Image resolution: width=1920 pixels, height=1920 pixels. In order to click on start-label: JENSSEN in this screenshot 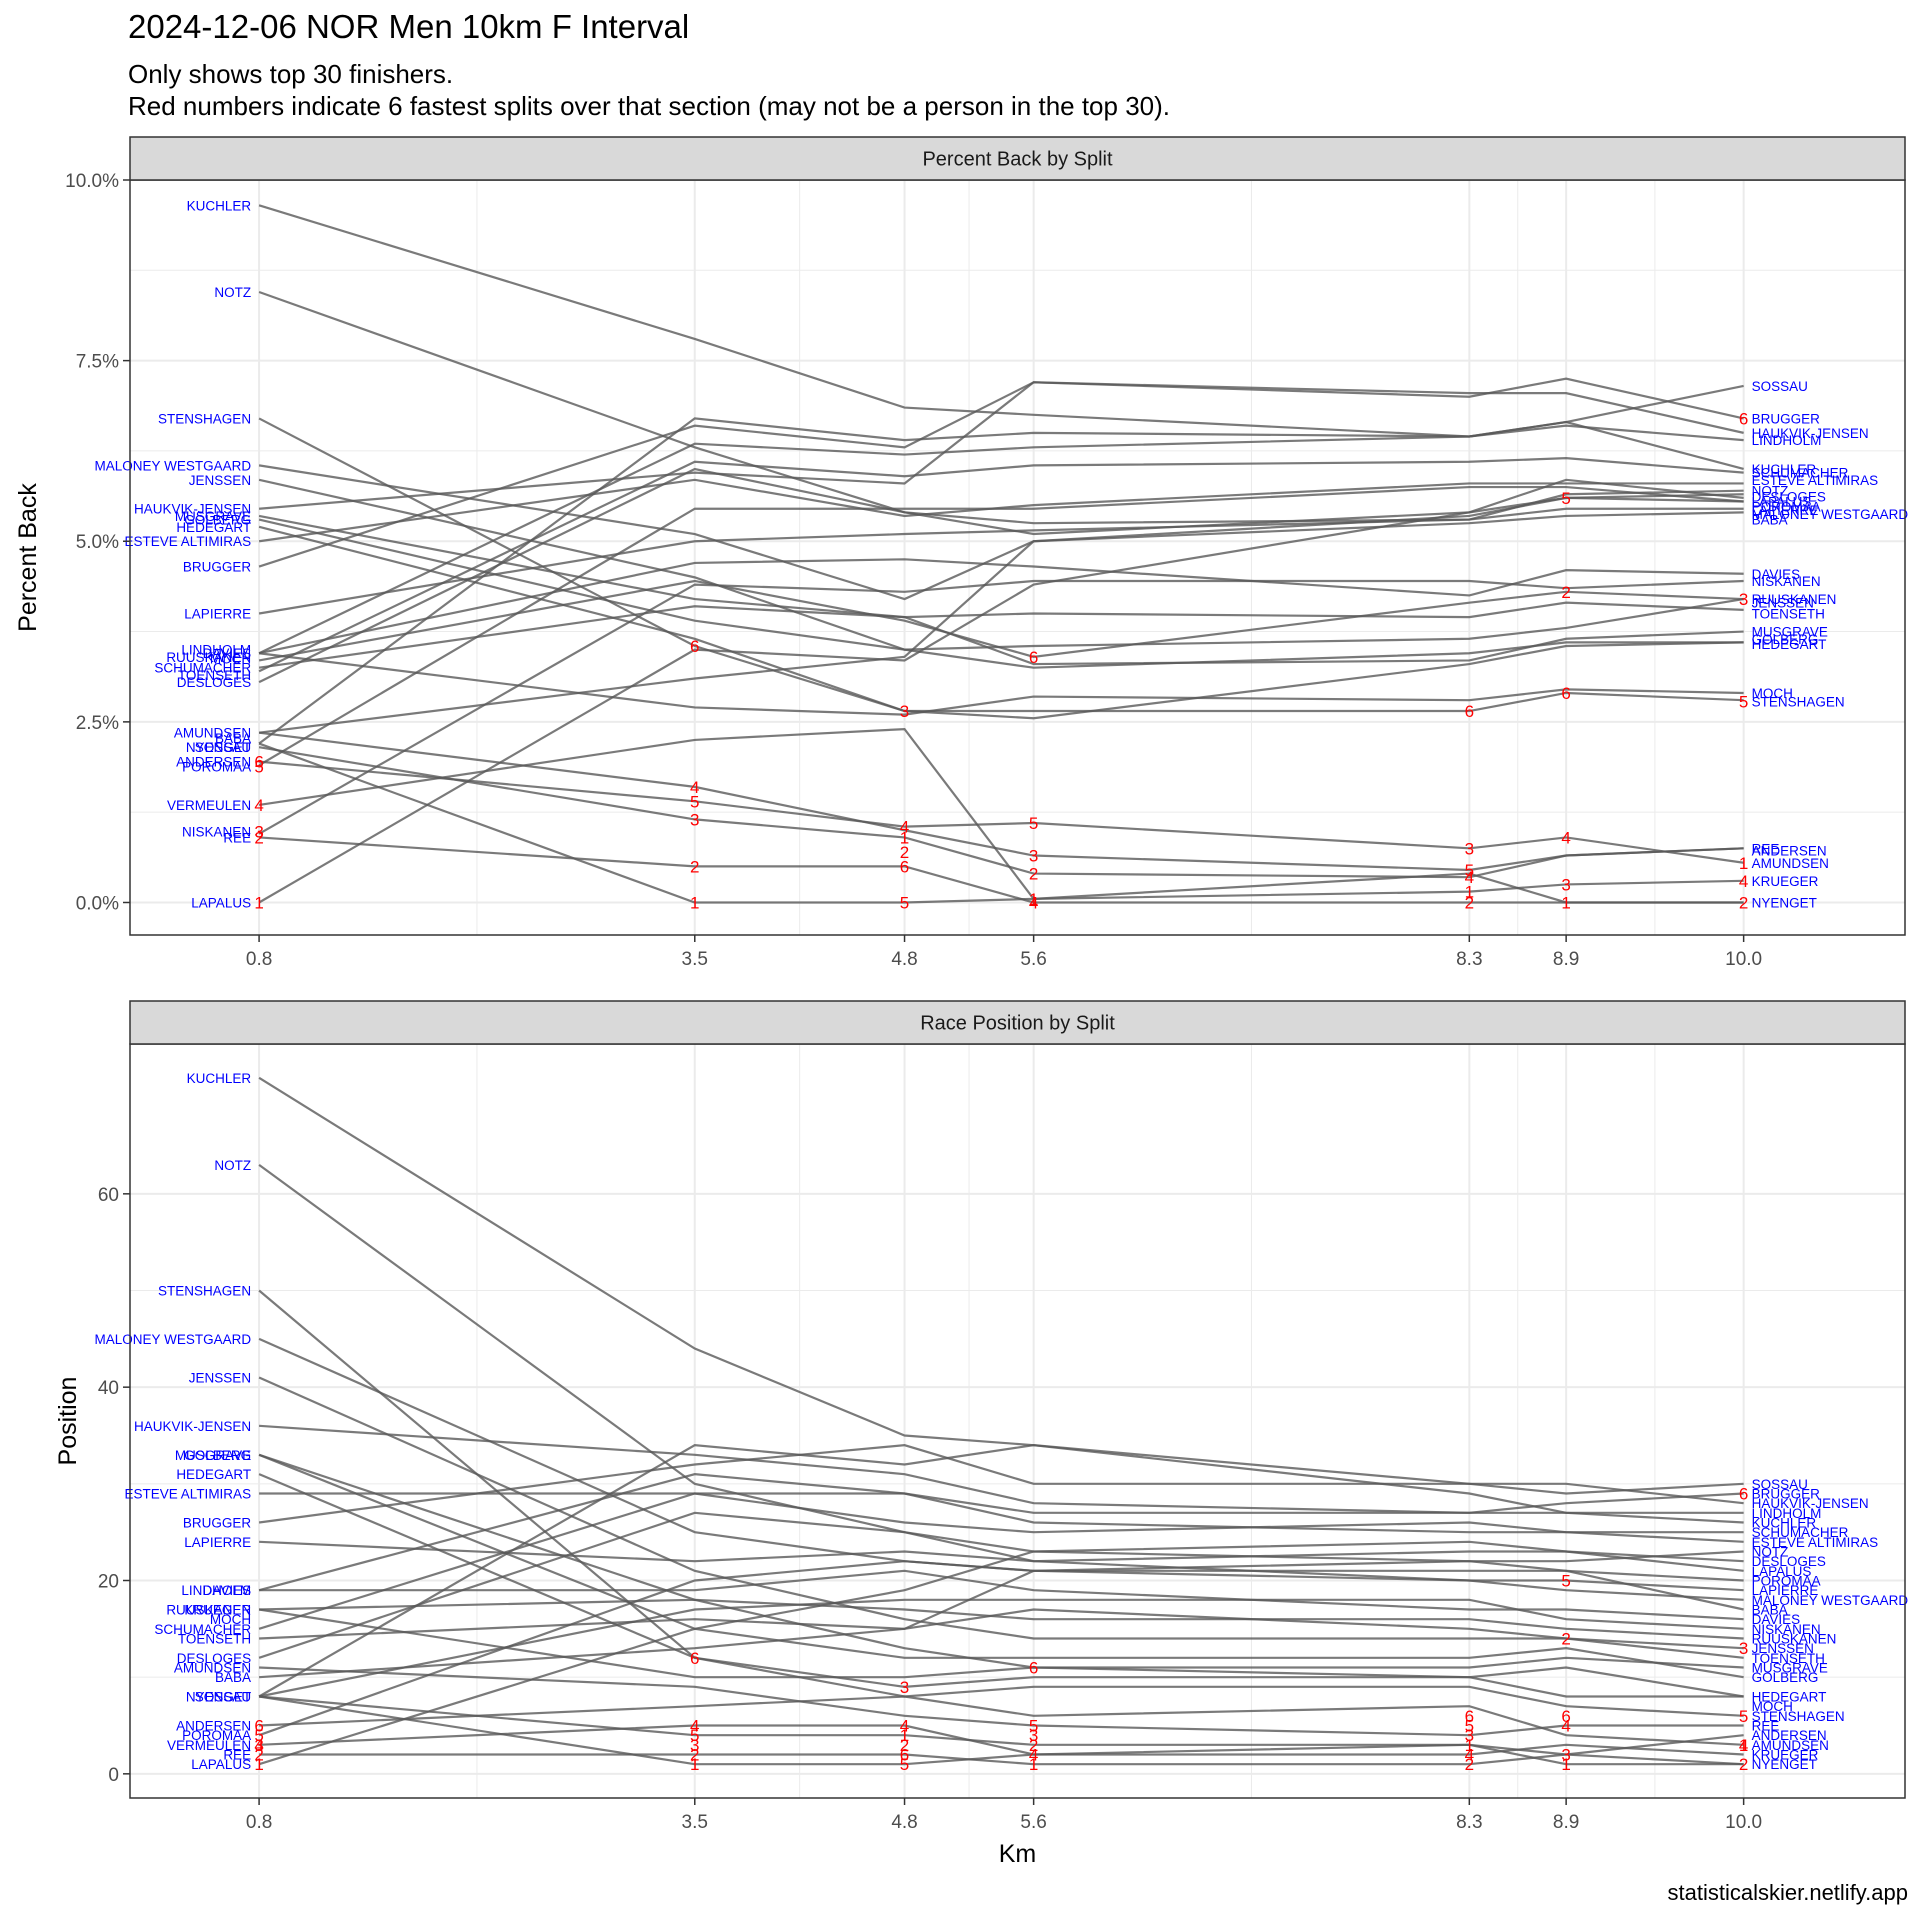, I will do `click(220, 480)`.